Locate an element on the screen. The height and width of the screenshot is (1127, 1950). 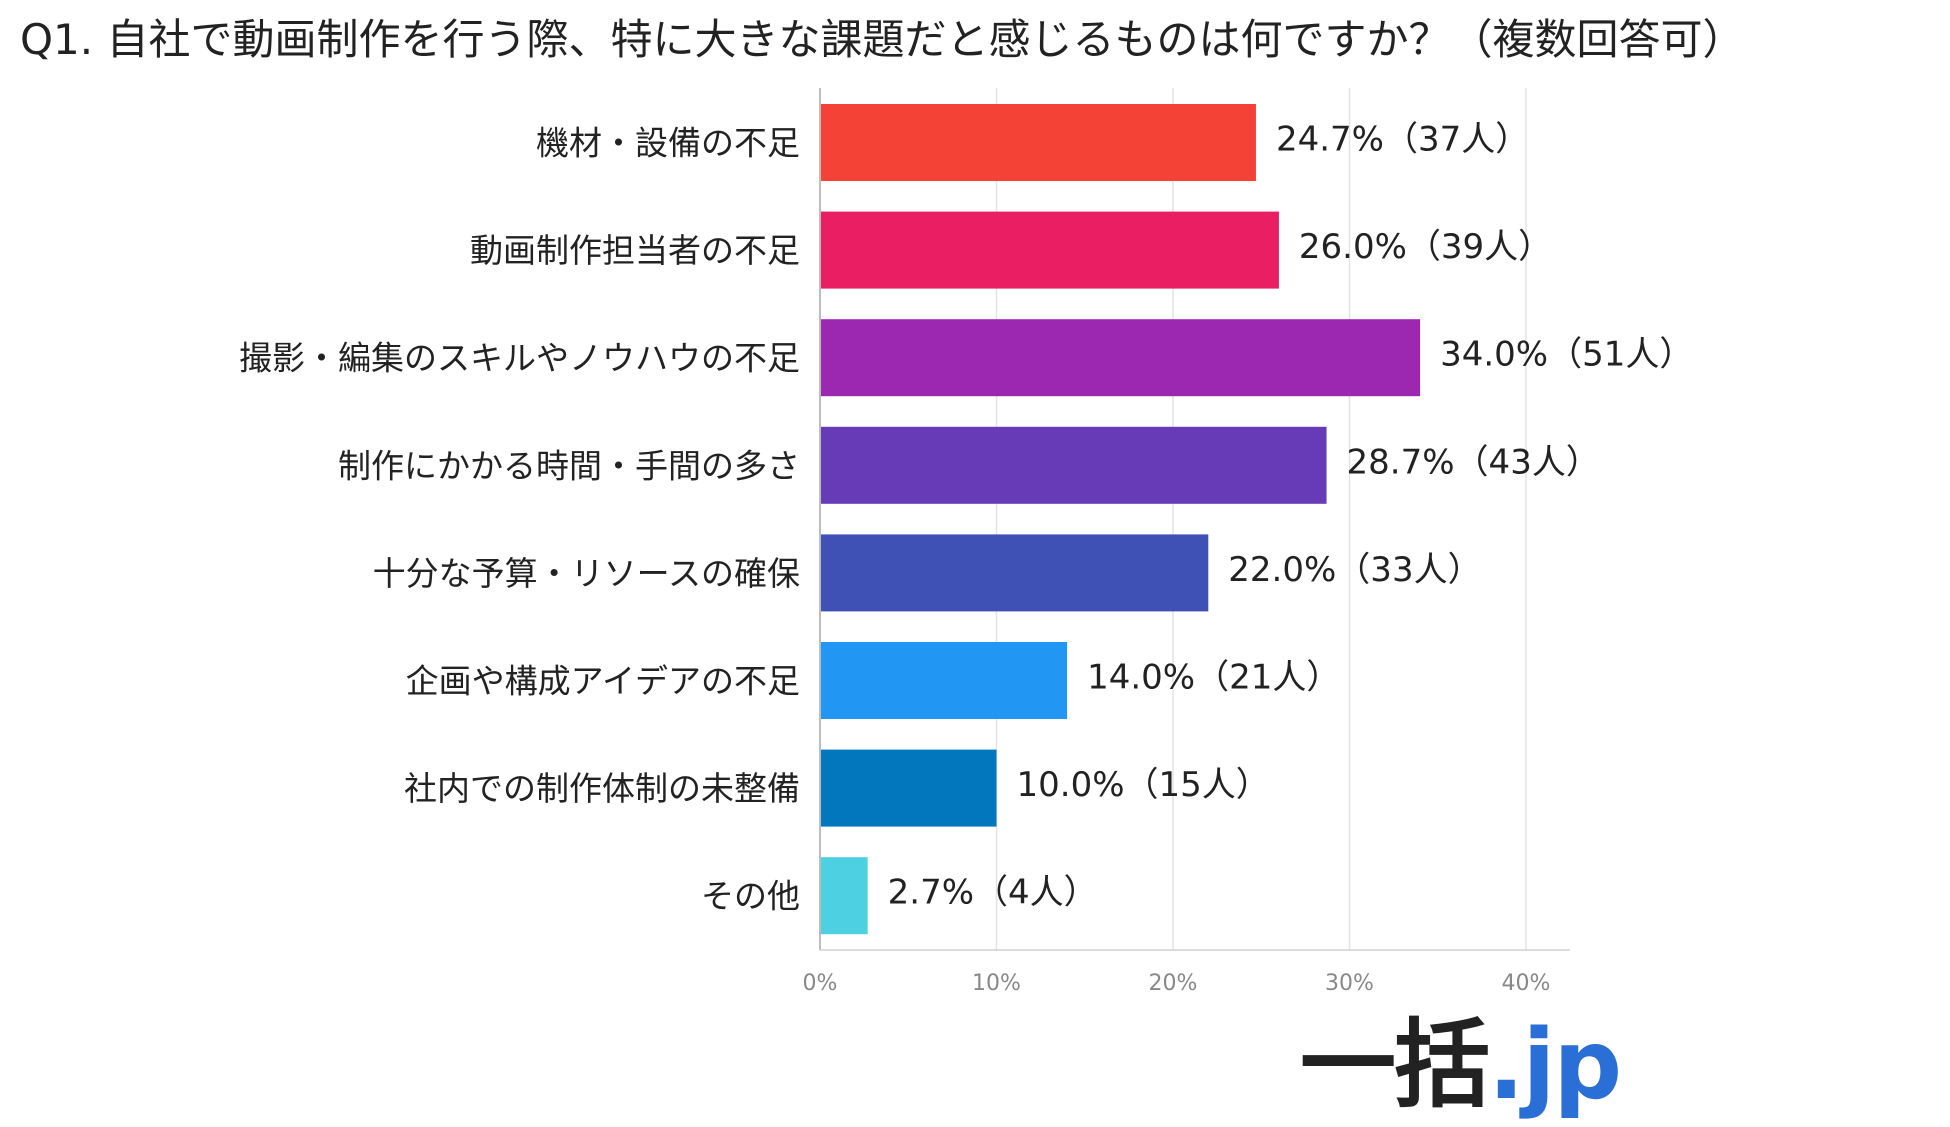
data-label-5: 14.0%（21人） is located at coordinates (1213, 678).